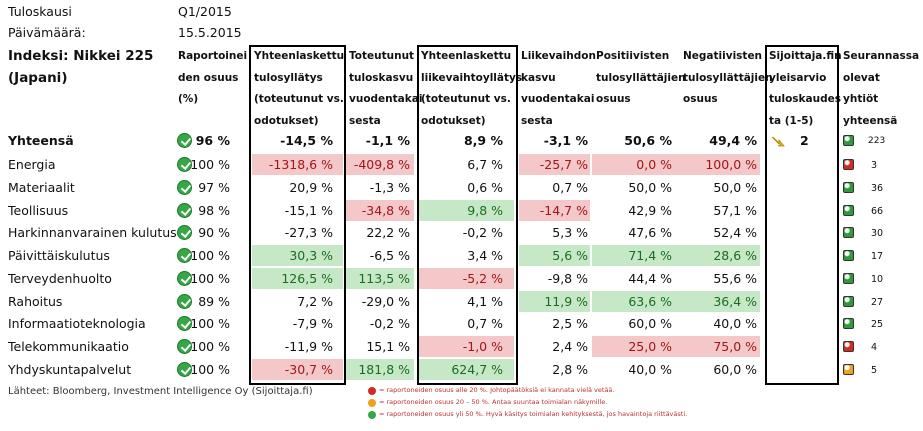 The width and height of the screenshot is (923, 431). I want to click on sector-label: Energia, so click(32, 164).